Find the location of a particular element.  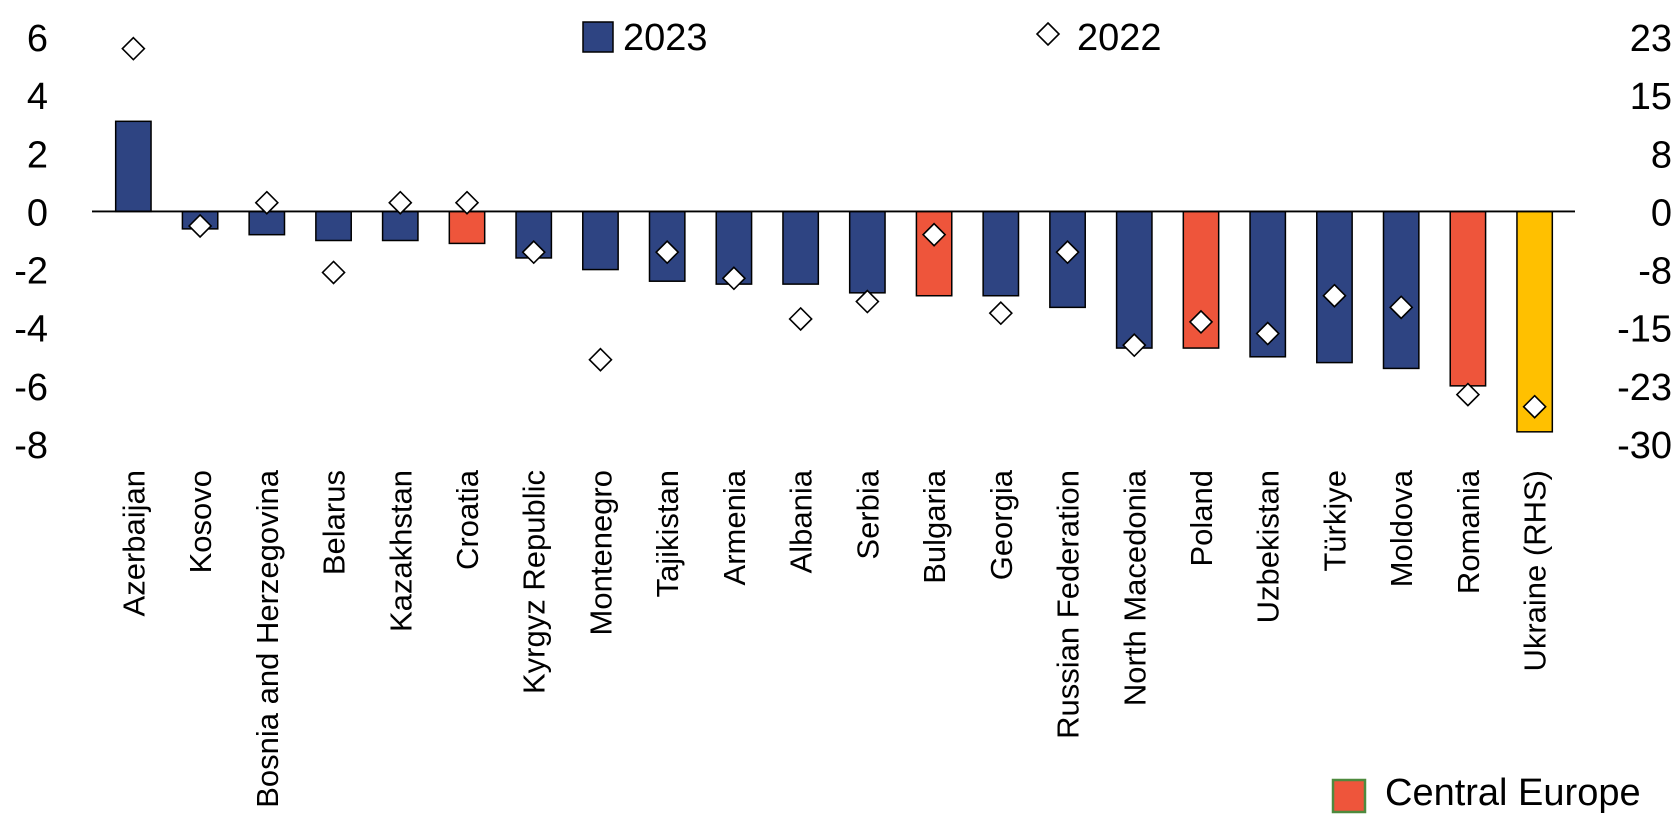

category-label: Poland is located at coordinates (1201, 518).